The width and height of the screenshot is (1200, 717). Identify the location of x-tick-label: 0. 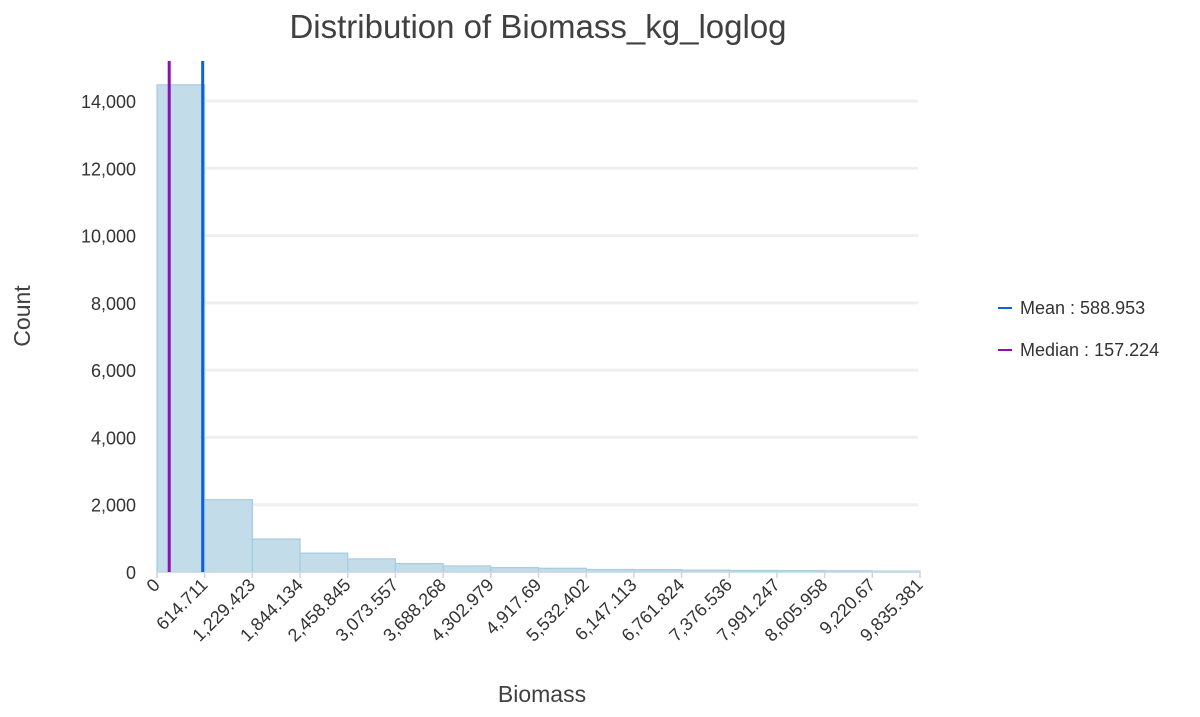
(153, 585).